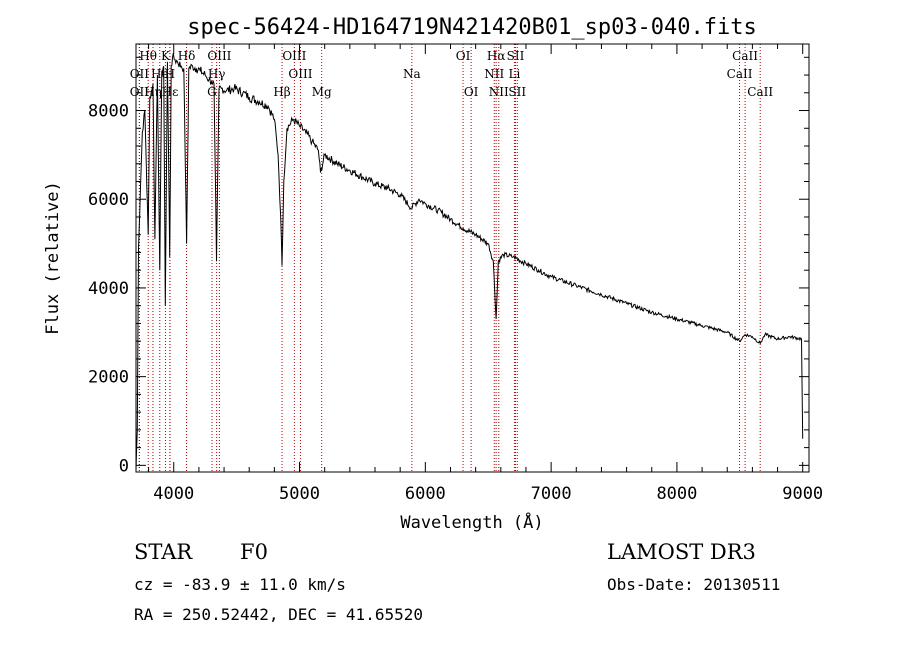 This screenshot has width=900, height=649. What do you see at coordinates (425, 494) in the screenshot?
I see `x-tick-label: 6000` at bounding box center [425, 494].